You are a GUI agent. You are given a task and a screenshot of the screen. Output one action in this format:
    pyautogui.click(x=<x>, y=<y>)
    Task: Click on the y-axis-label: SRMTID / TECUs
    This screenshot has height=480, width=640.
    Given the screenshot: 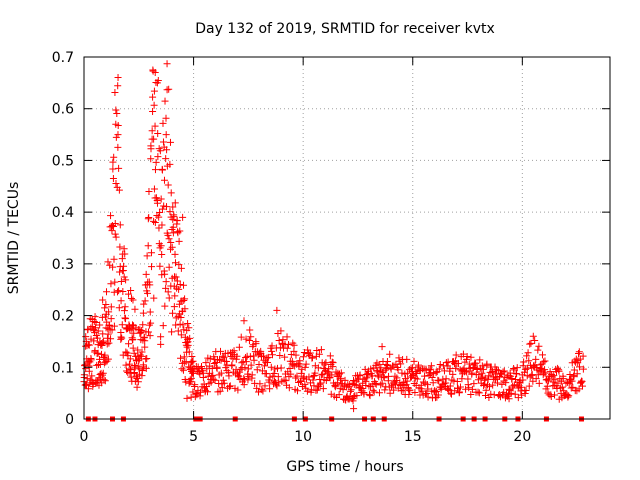 What is the action you would take?
    pyautogui.click(x=14, y=238)
    